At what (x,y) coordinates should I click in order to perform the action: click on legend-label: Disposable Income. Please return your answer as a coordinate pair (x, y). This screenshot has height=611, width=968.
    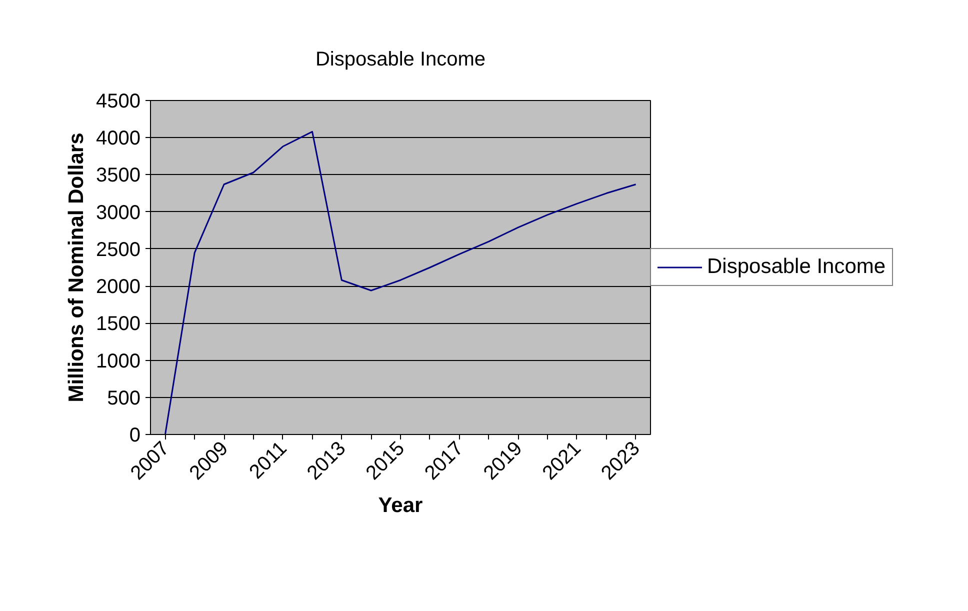
    Looking at the image, I should click on (796, 267).